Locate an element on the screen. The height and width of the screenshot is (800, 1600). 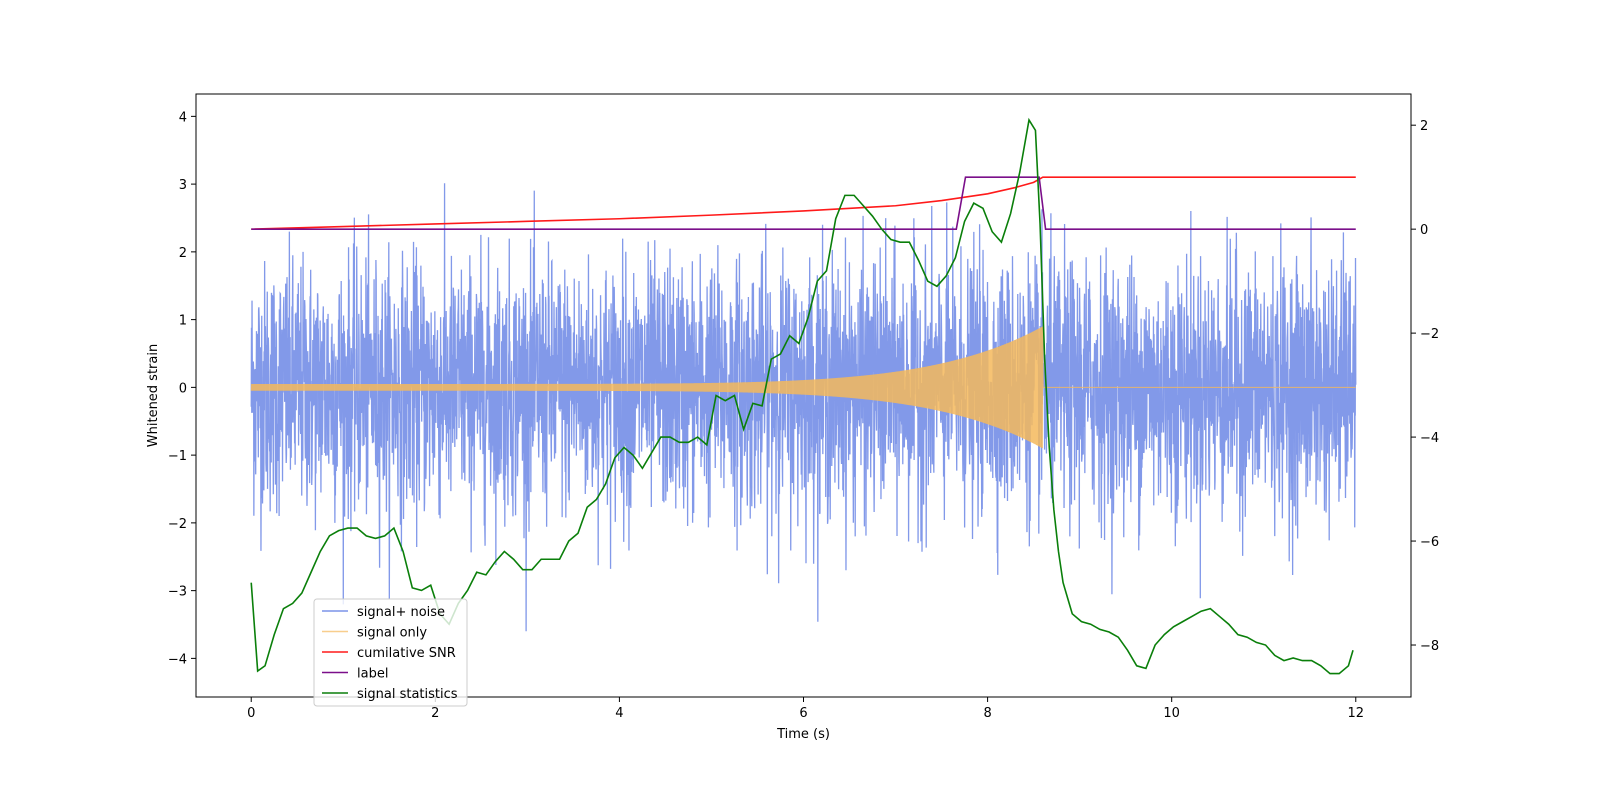
y-tick-label: 0 is located at coordinates (183, 388).